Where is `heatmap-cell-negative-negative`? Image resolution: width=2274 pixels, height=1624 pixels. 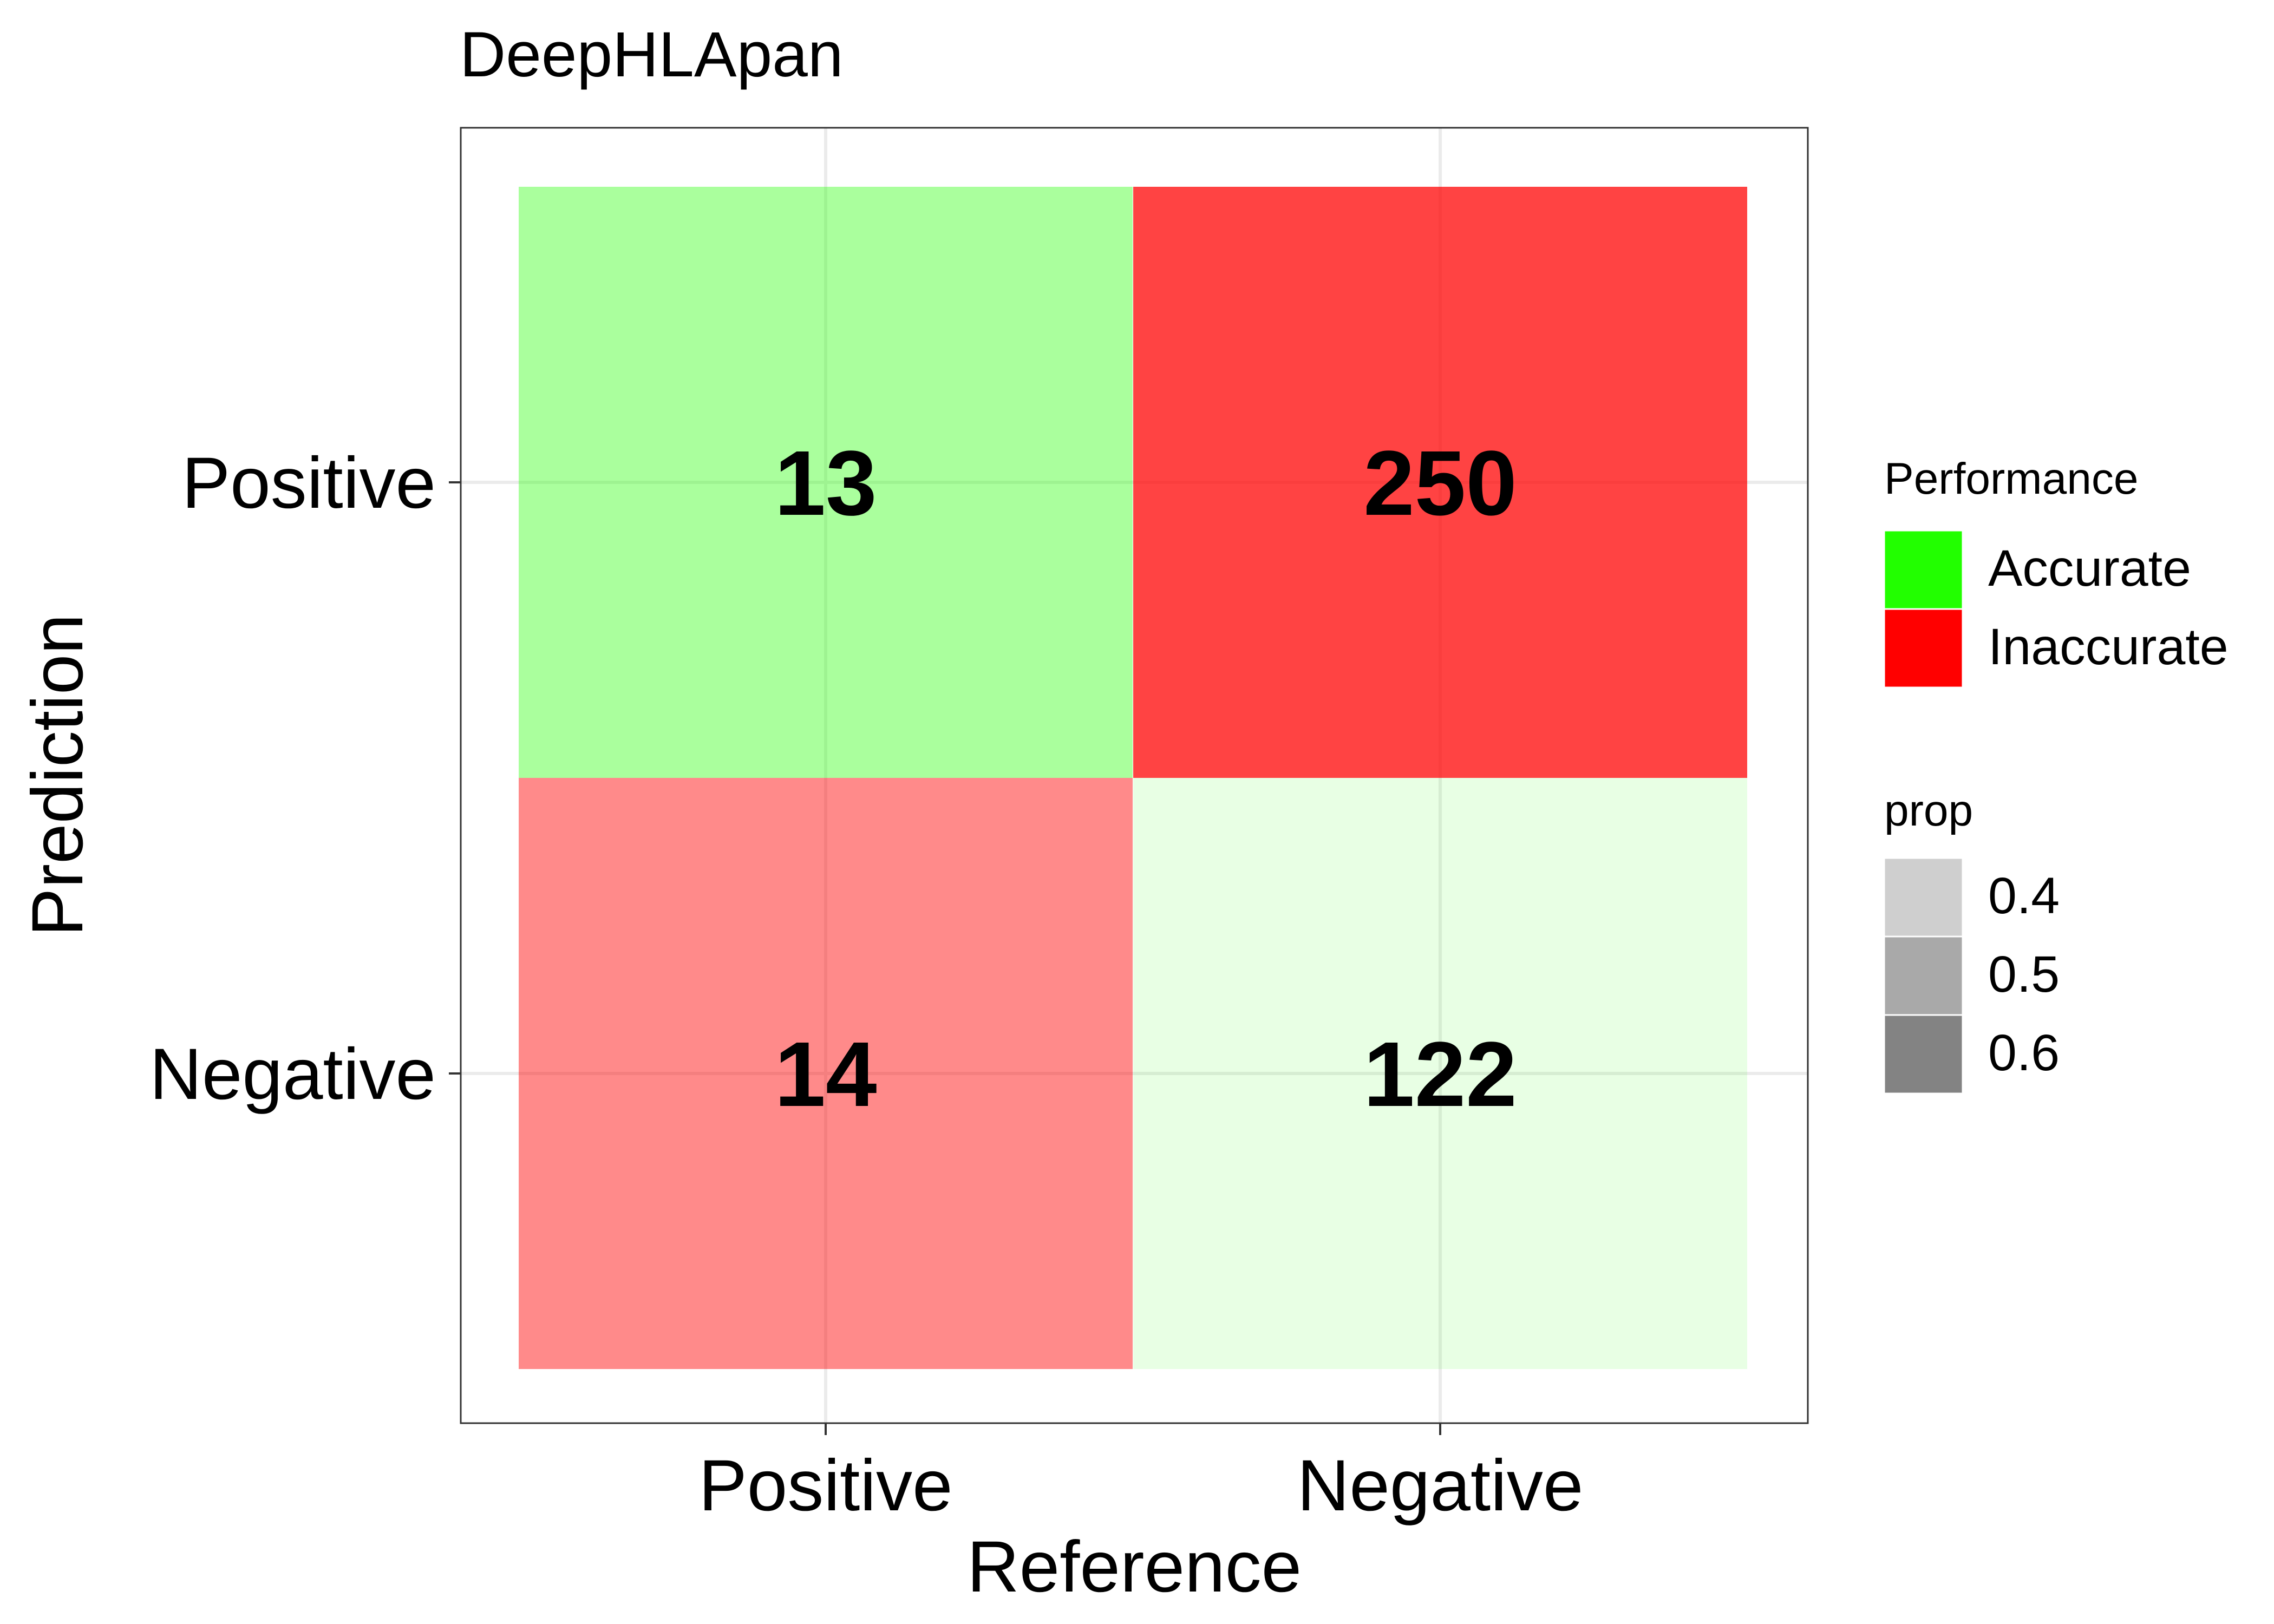 heatmap-cell-negative-negative is located at coordinates (1440, 1073).